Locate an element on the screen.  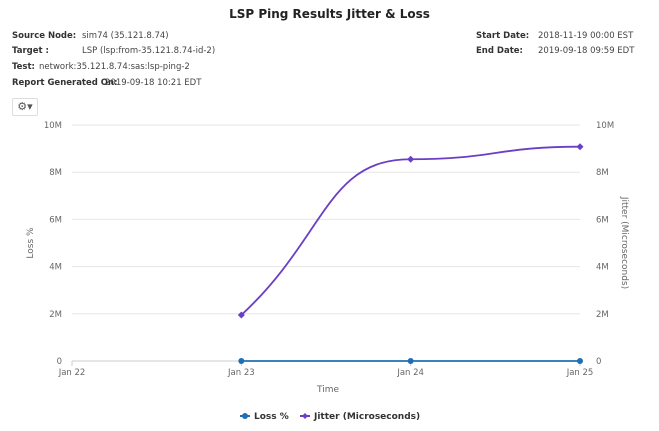
left-y-tick-label: 0 is located at coordinates (59, 362).